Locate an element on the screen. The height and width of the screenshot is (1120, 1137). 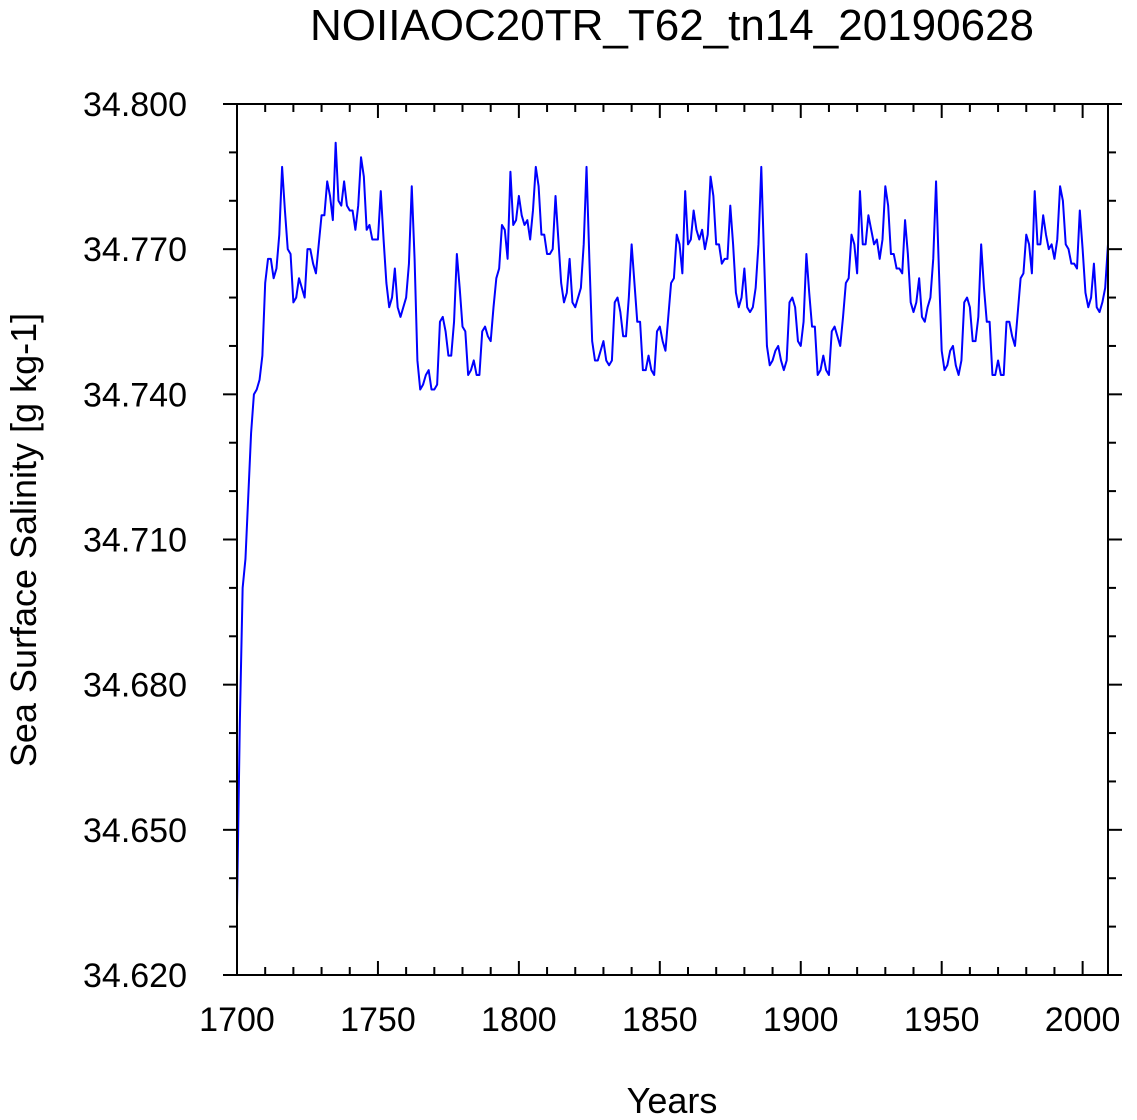
x-tick-label: 1950 is located at coordinates (942, 1020).